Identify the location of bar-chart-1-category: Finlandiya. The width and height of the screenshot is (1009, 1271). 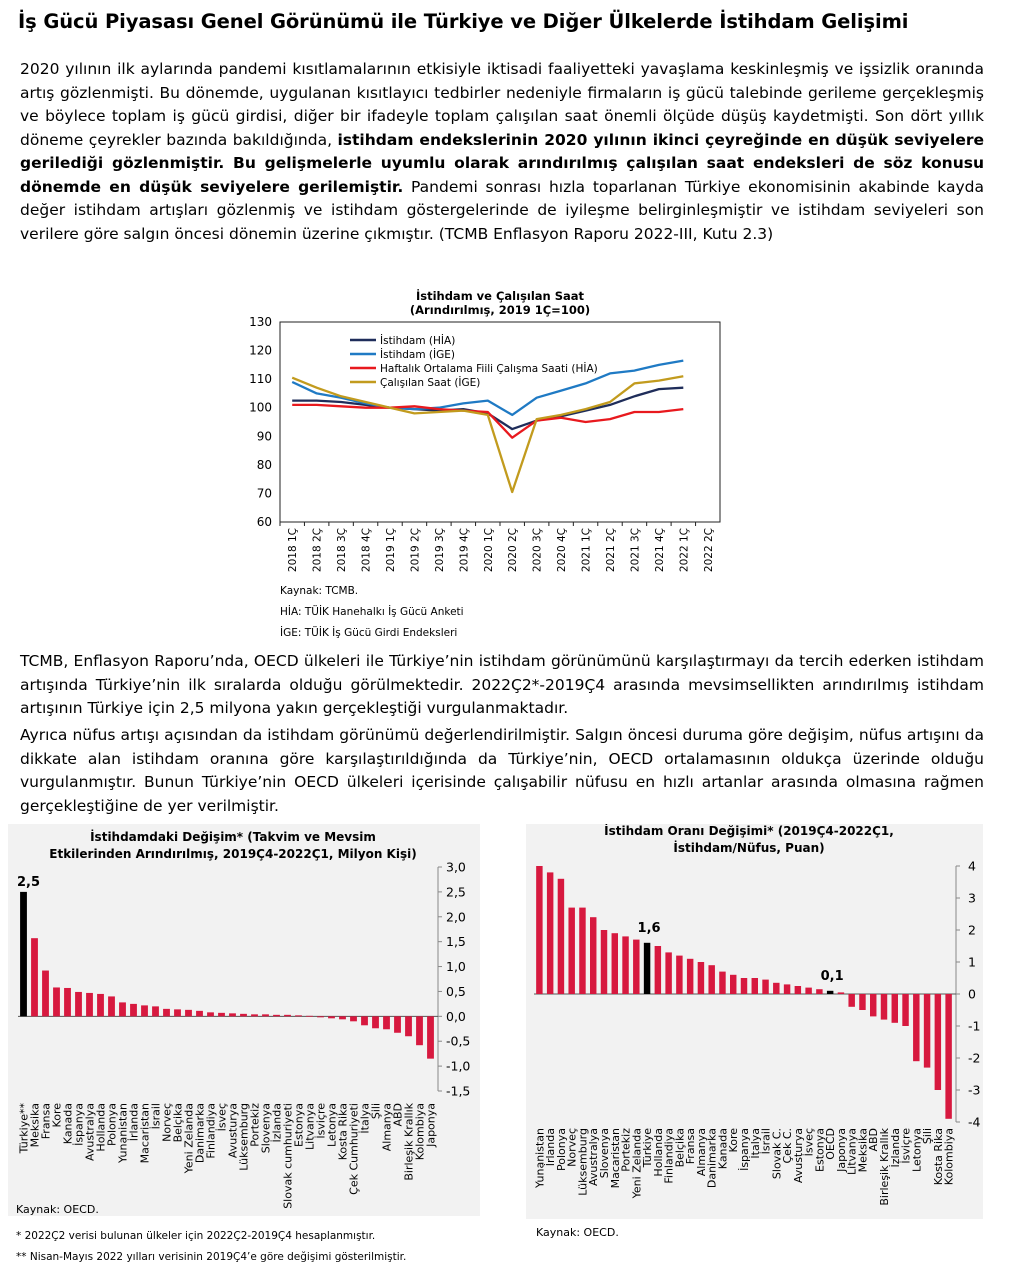
(211, 1131).